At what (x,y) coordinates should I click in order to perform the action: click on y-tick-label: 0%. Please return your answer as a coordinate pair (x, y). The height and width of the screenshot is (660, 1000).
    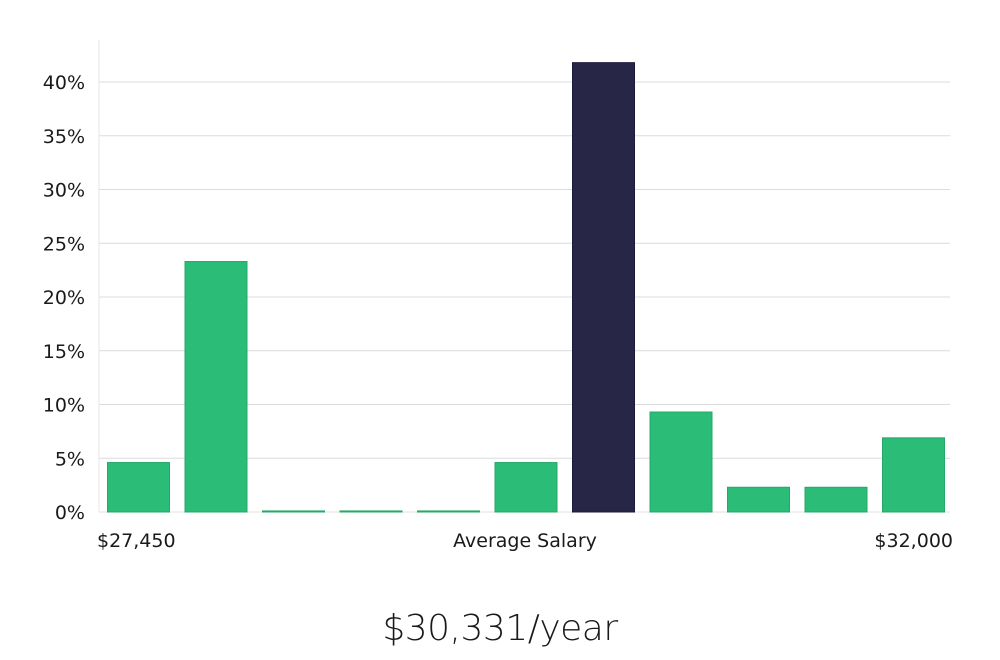
    Looking at the image, I should click on (70, 513).